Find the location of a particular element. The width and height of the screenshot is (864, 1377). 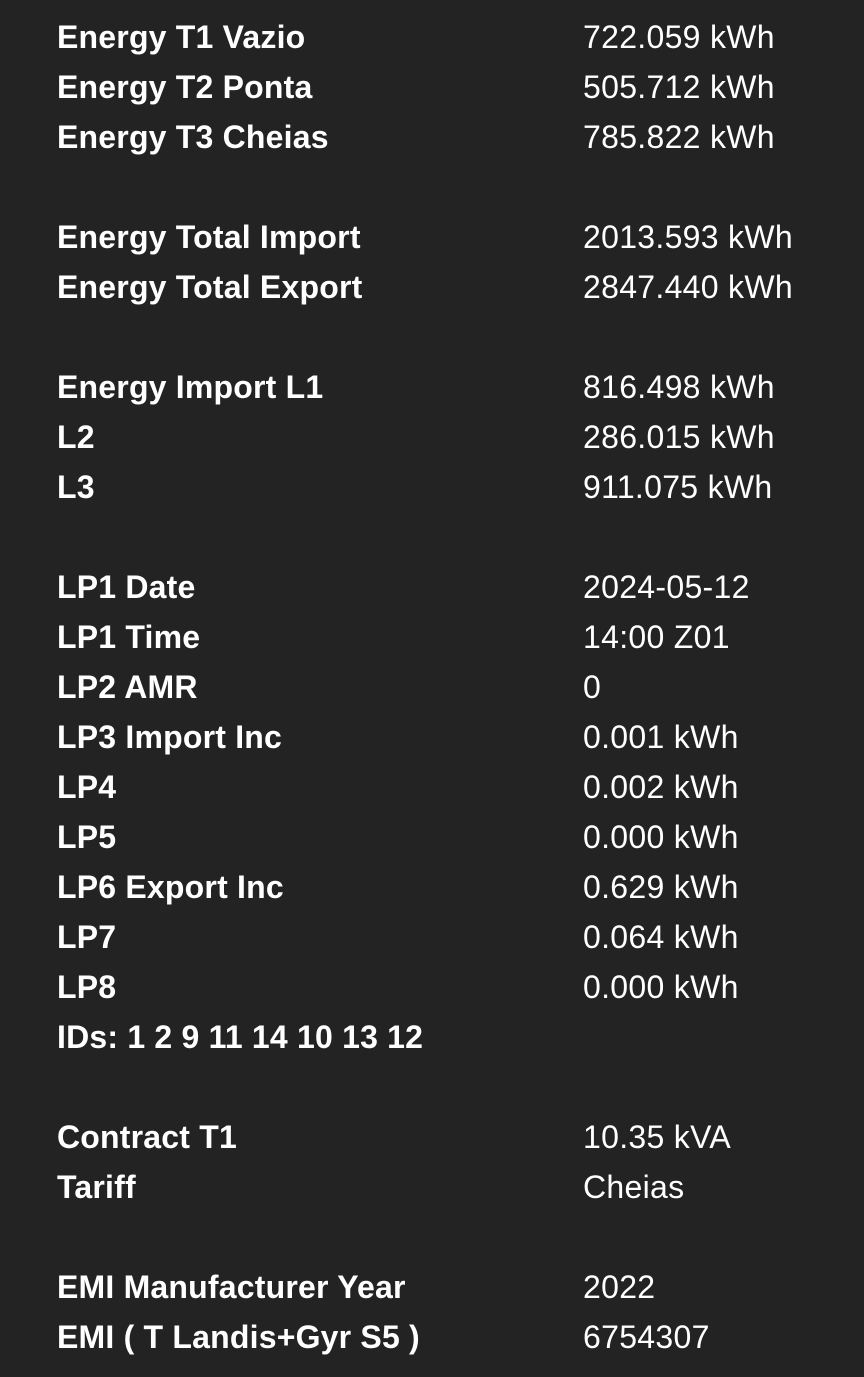

label-ids: IDs: 1 2 9 11 14 10 13 12 is located at coordinates (240, 1037).